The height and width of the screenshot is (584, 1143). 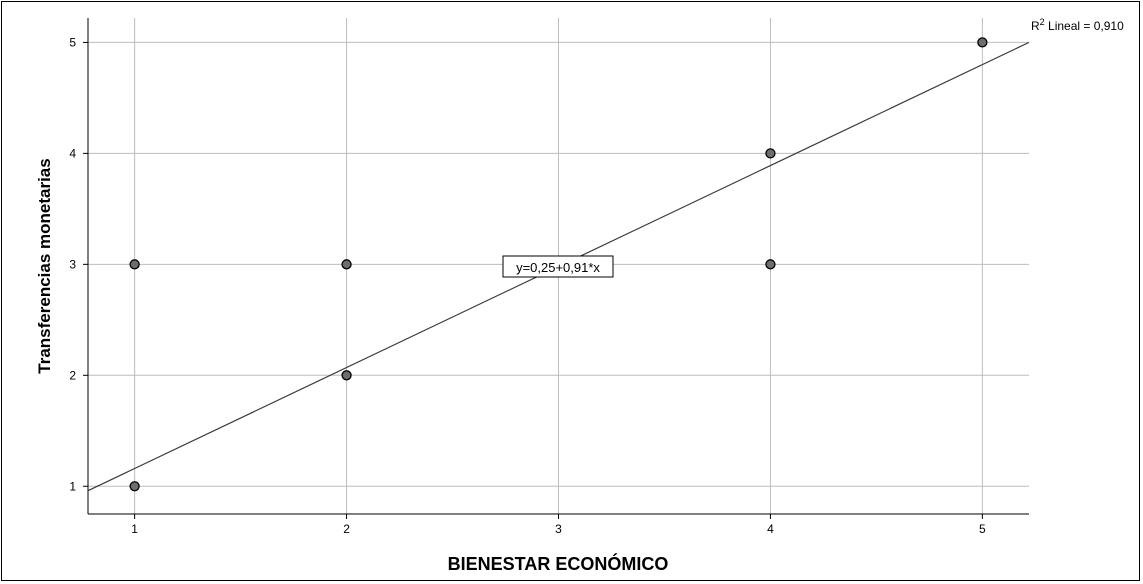 I want to click on r2-label-superscript: 2, so click(x=1042, y=22).